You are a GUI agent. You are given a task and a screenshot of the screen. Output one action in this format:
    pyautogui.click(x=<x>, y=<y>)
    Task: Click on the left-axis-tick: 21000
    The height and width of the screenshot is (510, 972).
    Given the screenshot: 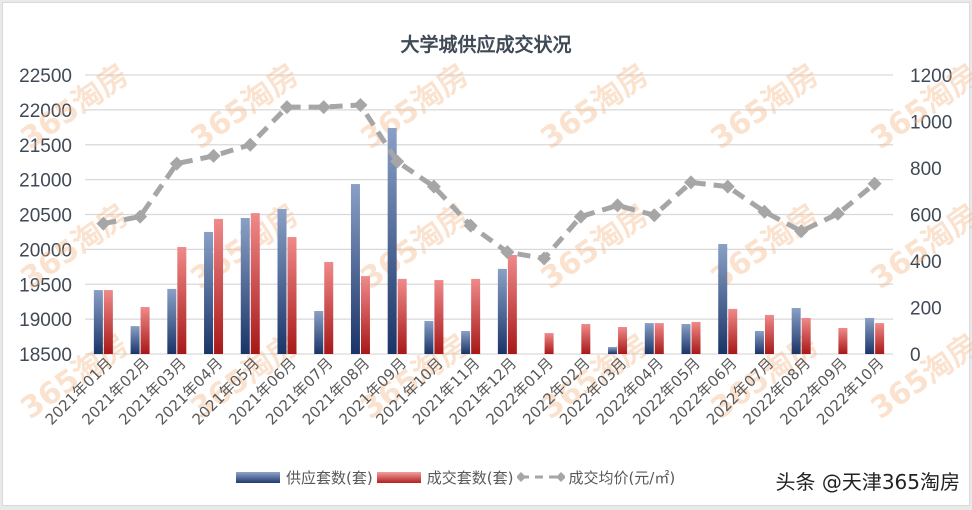 What is the action you would take?
    pyautogui.click(x=45, y=181)
    